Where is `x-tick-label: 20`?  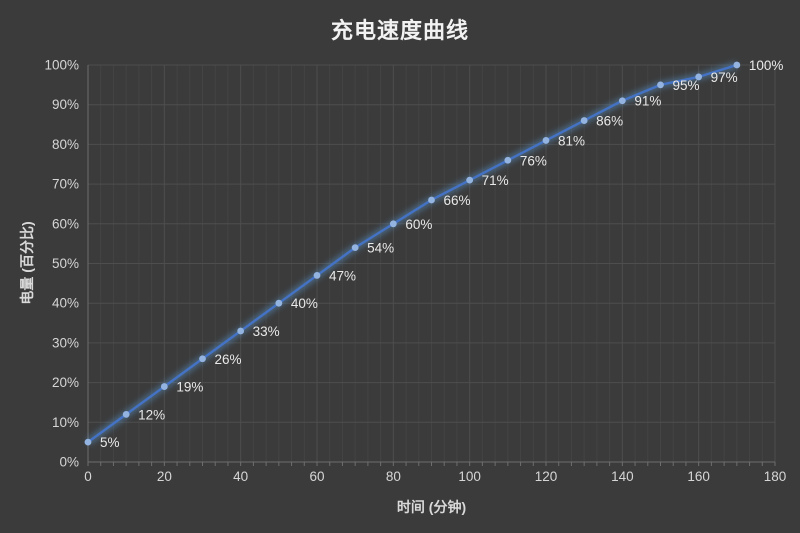 x-tick-label: 20 is located at coordinates (164, 476).